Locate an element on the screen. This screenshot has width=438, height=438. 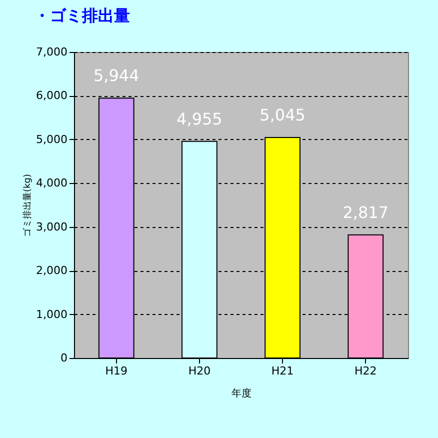
y-tick-label: 4,000 is located at coordinates (52, 183).